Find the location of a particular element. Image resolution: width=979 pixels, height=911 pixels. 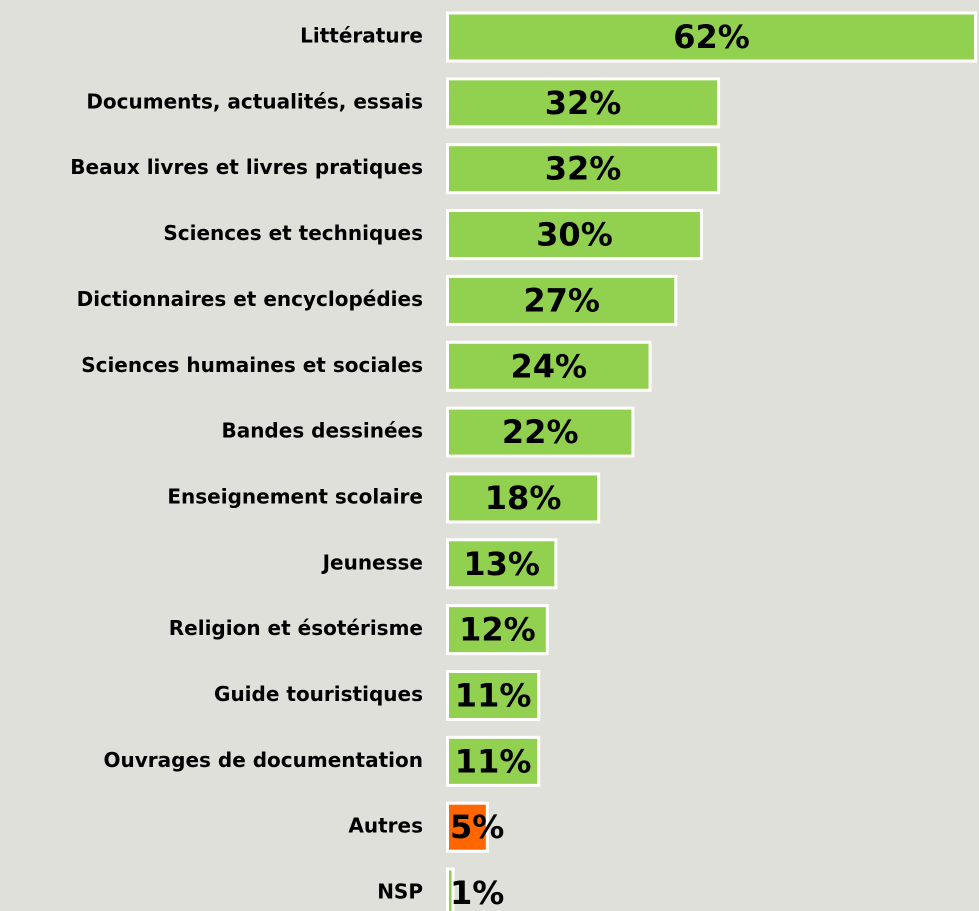

value-label: 62% is located at coordinates (711, 37).